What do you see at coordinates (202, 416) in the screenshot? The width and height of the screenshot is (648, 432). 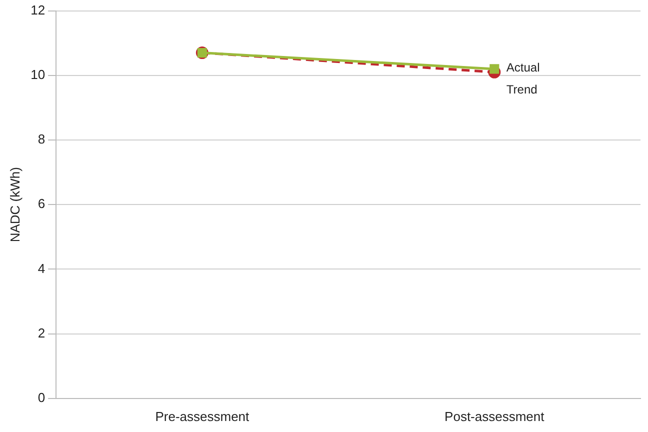 I see `x-tick-label: Pre-assessment` at bounding box center [202, 416].